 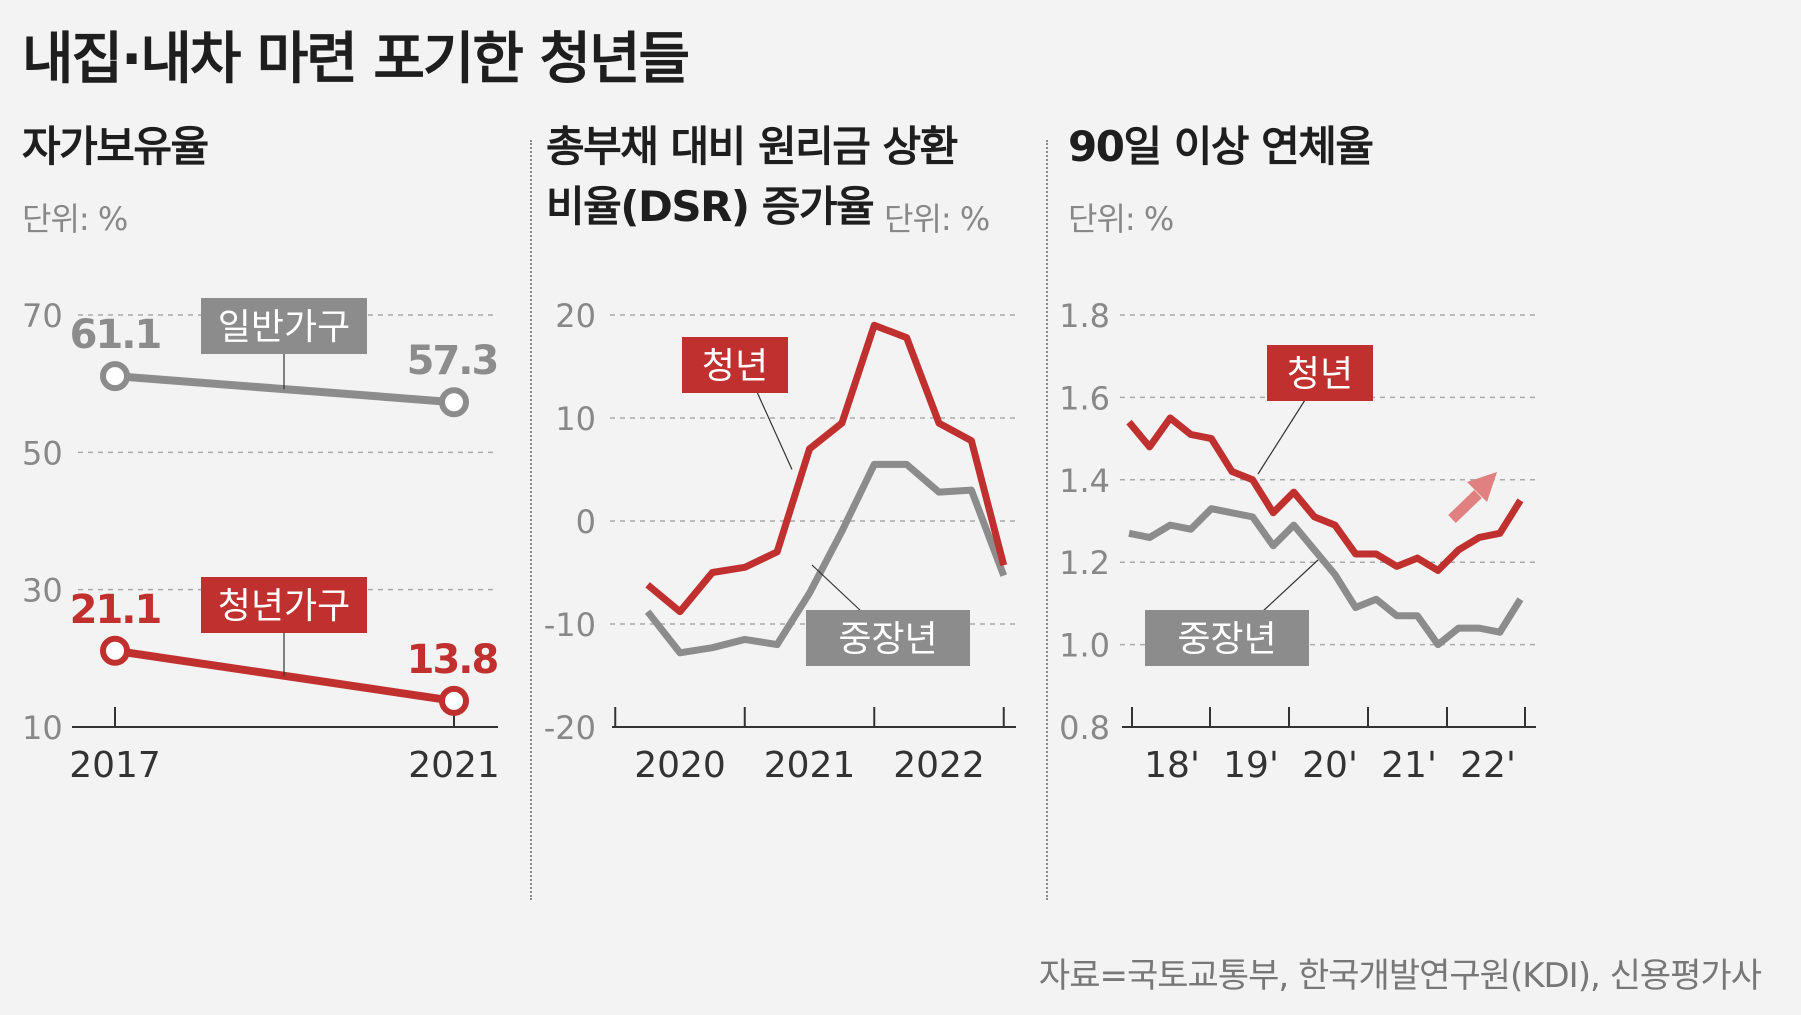 I want to click on home-xtick-label: 2021, so click(x=454, y=765).